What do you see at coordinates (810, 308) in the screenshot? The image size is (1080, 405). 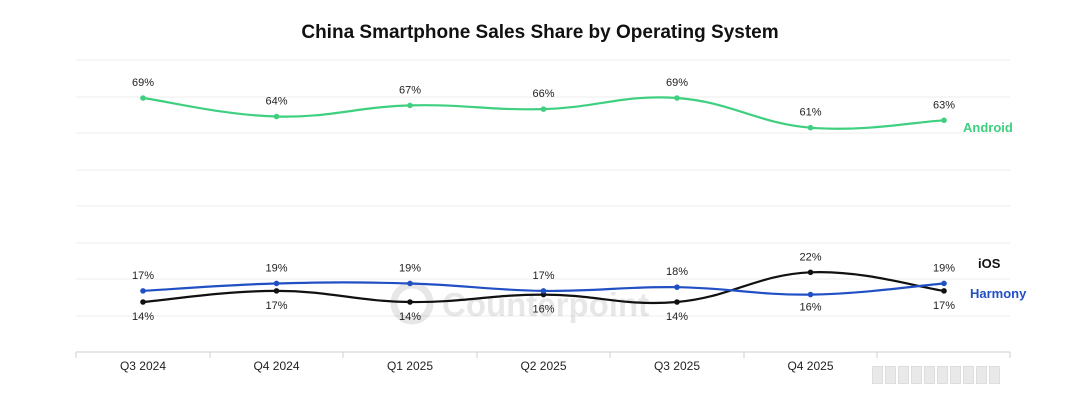 I see `harmony-label-5: 16%` at bounding box center [810, 308].